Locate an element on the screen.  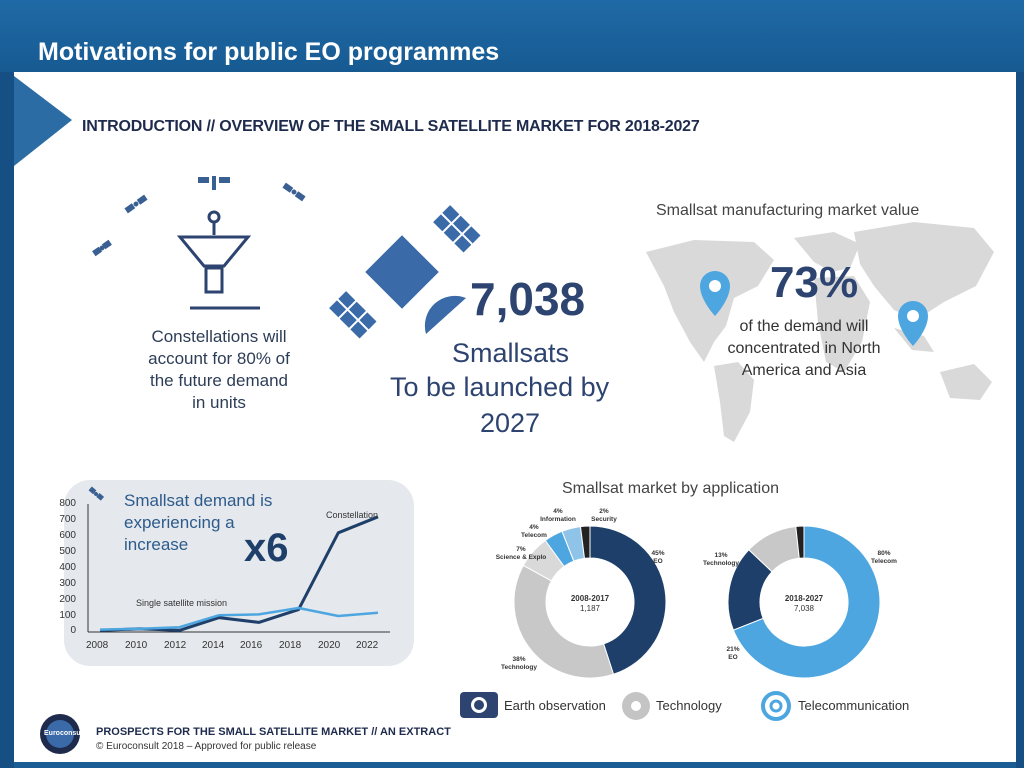
map-percent: 73% is located at coordinates (814, 282).